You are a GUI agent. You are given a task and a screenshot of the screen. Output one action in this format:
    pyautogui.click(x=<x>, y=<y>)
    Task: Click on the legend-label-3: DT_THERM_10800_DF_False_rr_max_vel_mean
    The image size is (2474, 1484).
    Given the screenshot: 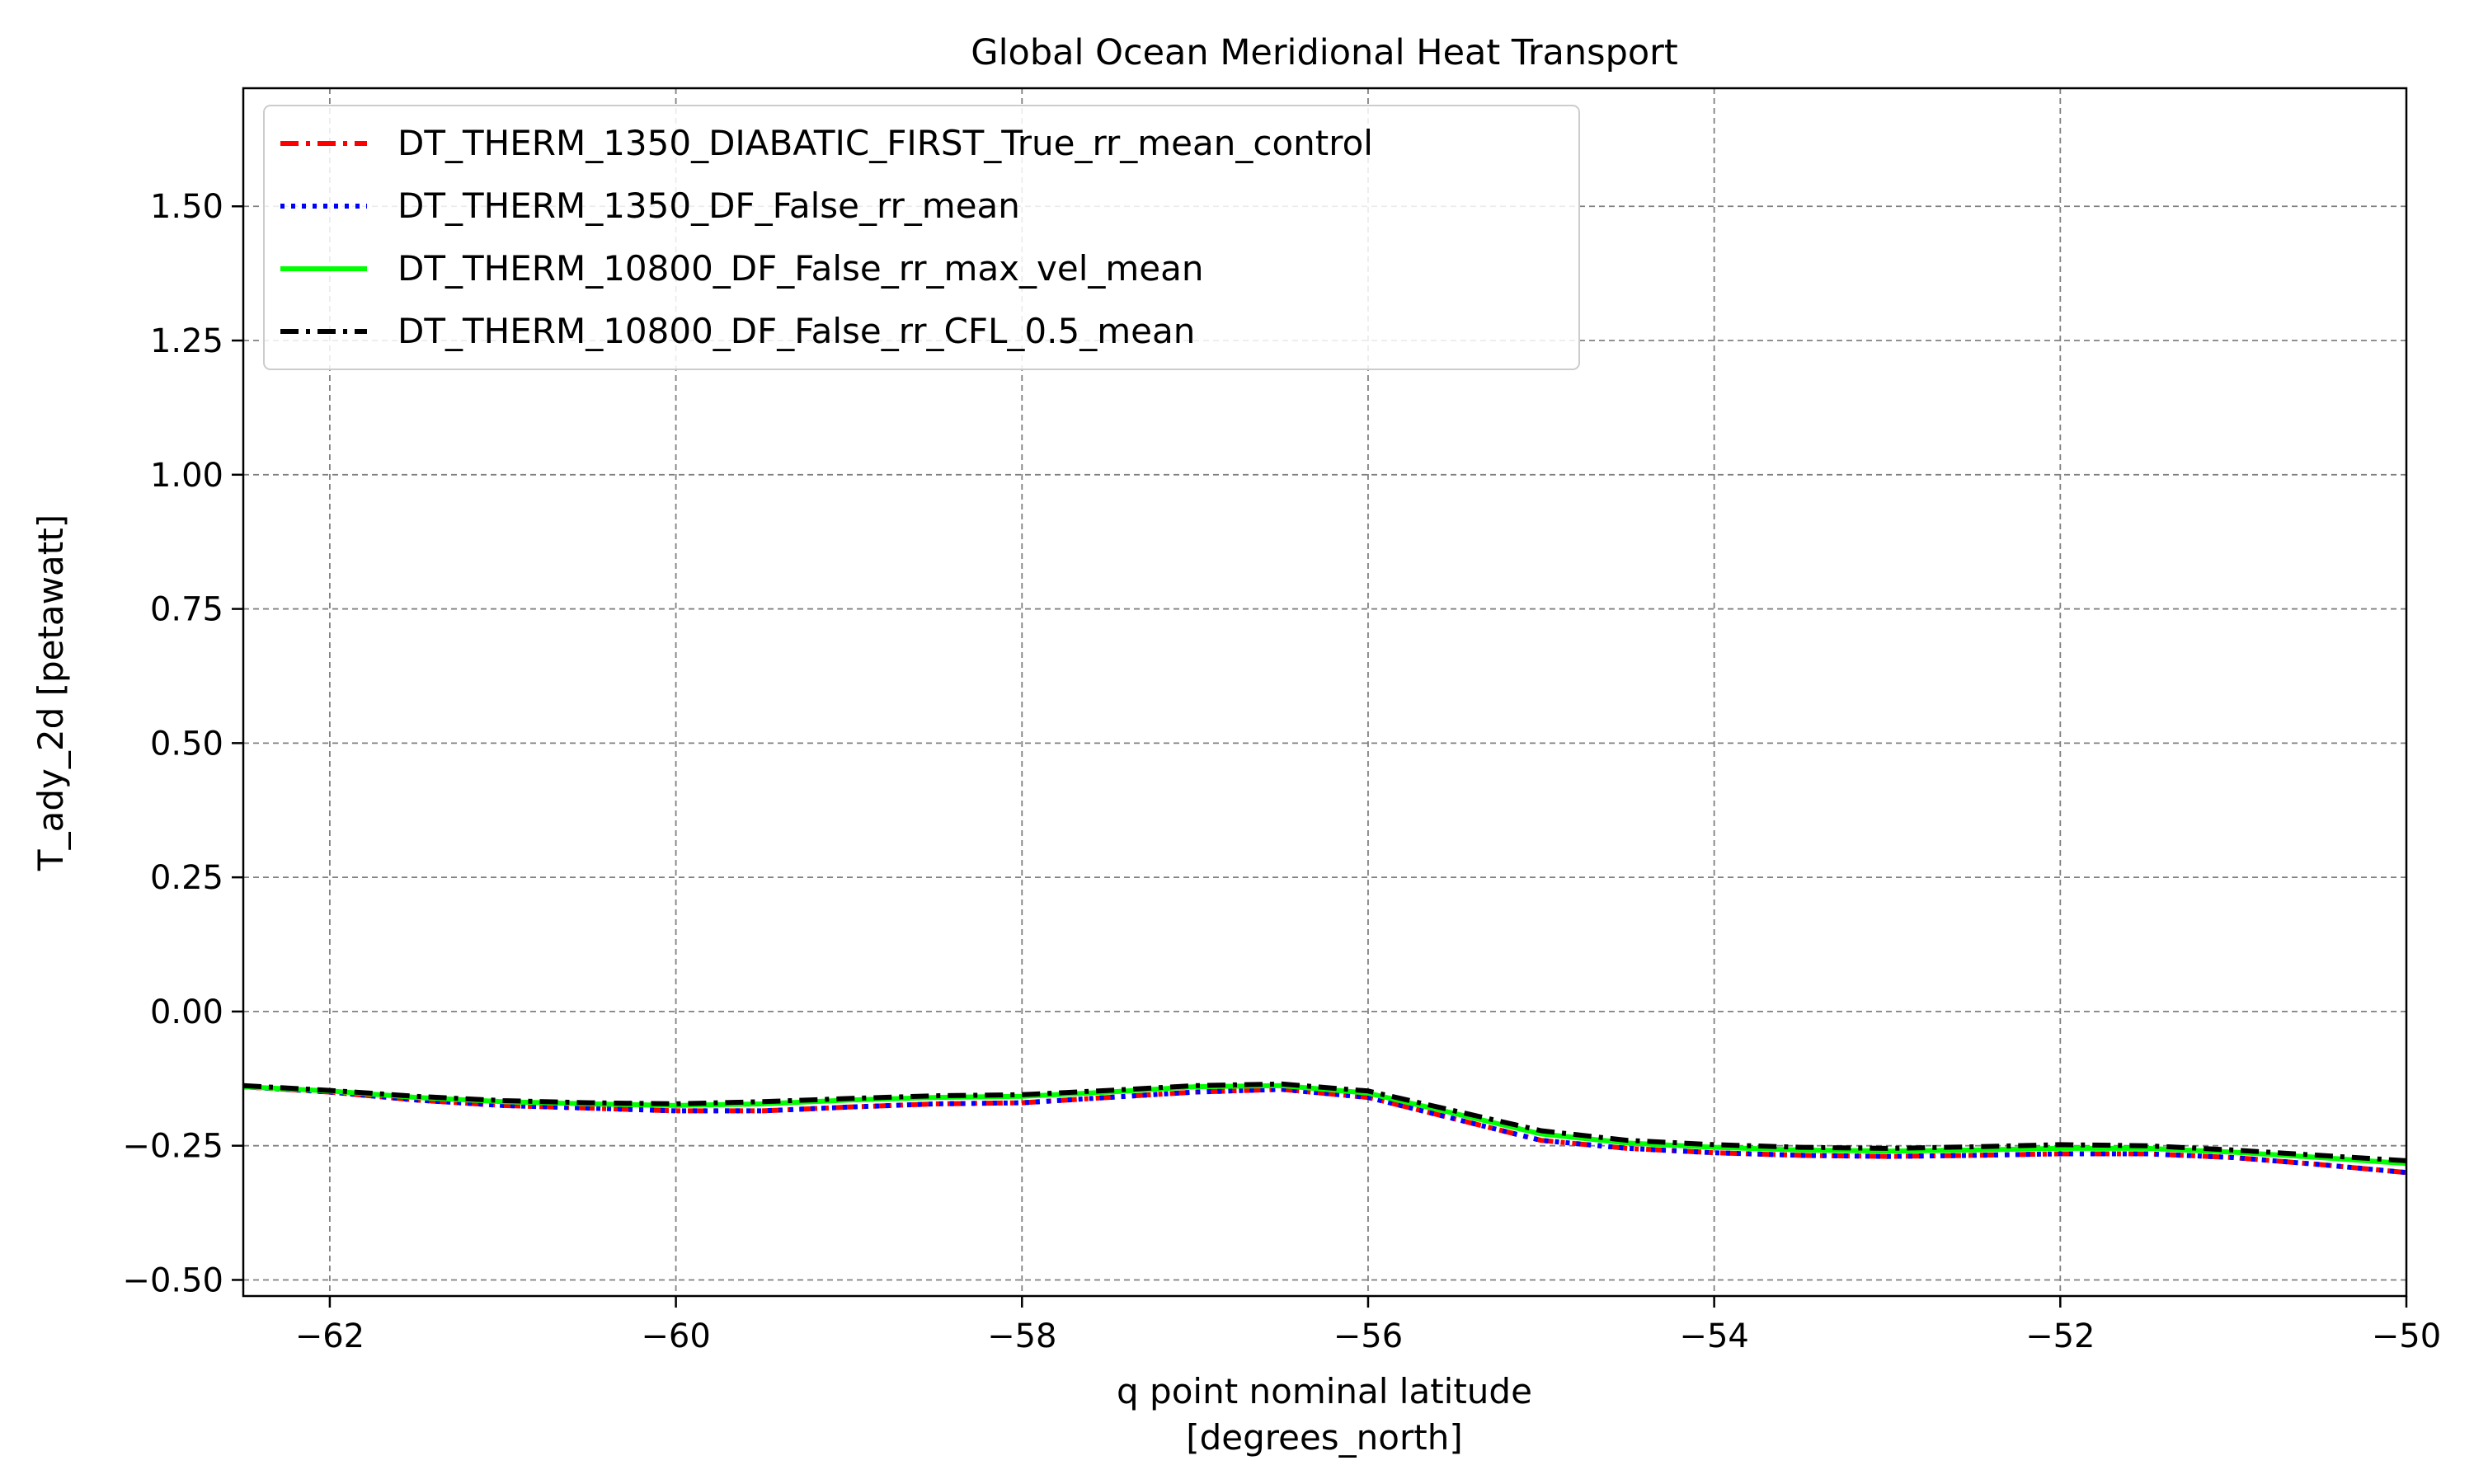 What is the action you would take?
    pyautogui.click(x=800, y=268)
    